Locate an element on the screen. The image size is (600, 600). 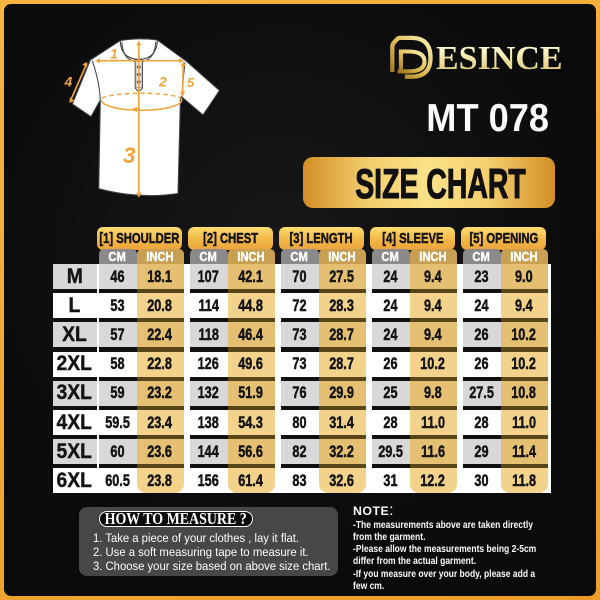
svg-text: 1 is located at coordinates (114, 54).